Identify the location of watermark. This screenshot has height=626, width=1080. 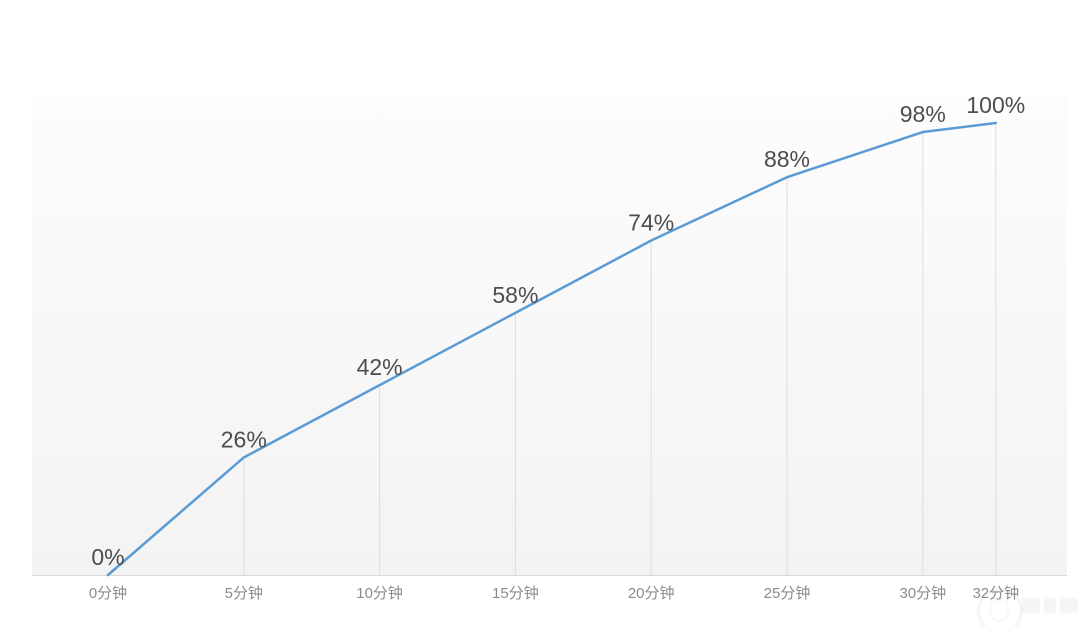
(1025, 601).